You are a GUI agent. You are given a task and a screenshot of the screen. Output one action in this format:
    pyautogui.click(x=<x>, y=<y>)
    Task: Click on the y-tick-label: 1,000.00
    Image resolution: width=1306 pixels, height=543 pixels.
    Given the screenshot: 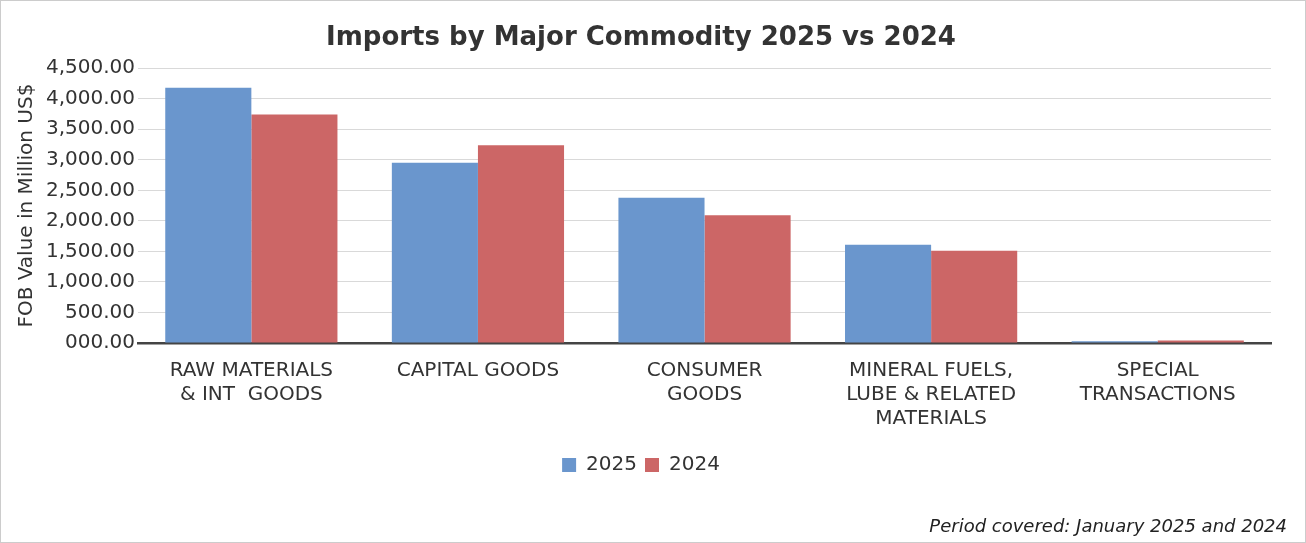 What is the action you would take?
    pyautogui.click(x=91, y=280)
    